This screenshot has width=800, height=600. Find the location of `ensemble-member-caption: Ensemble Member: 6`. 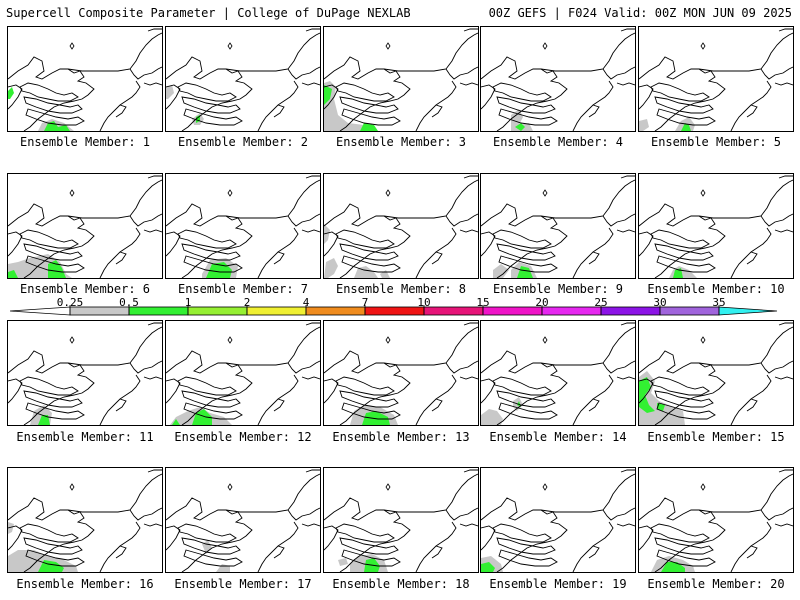

ensemble-member-caption: Ensemble Member: 6 is located at coordinates (85, 289).